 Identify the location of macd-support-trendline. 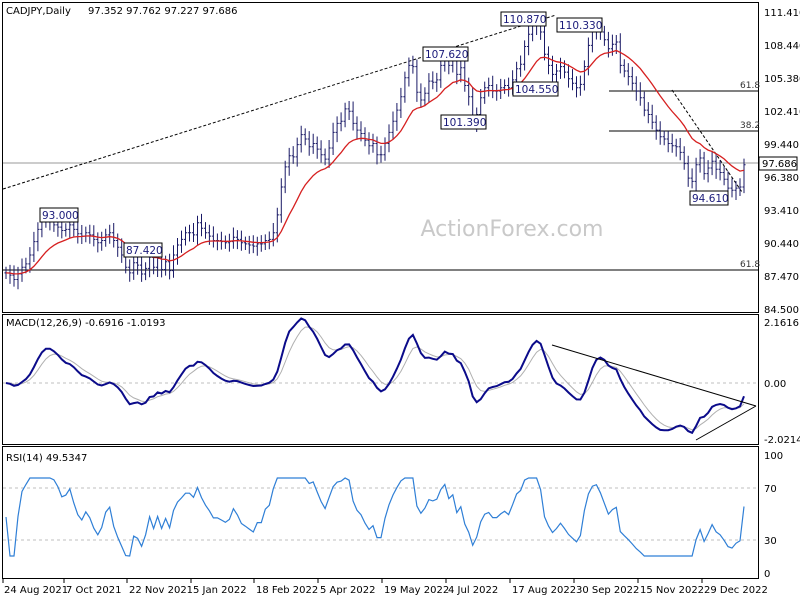
(726, 423).